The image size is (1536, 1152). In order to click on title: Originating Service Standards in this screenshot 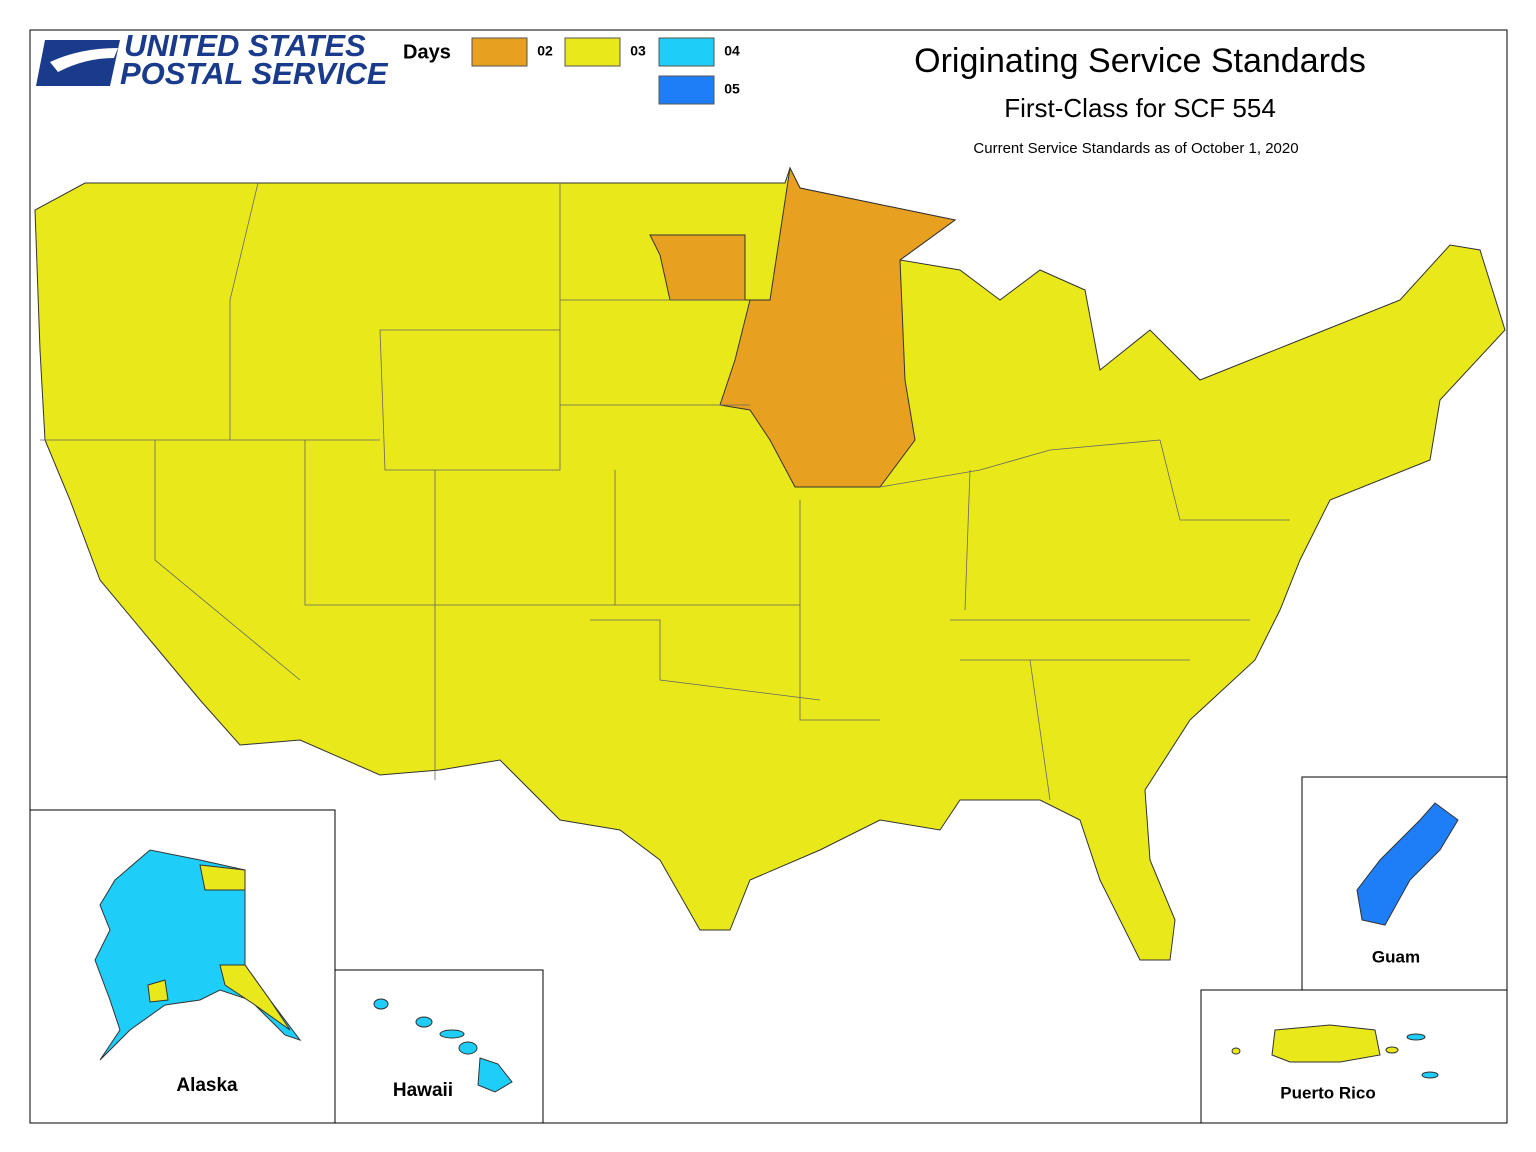, I will do `click(1140, 61)`.